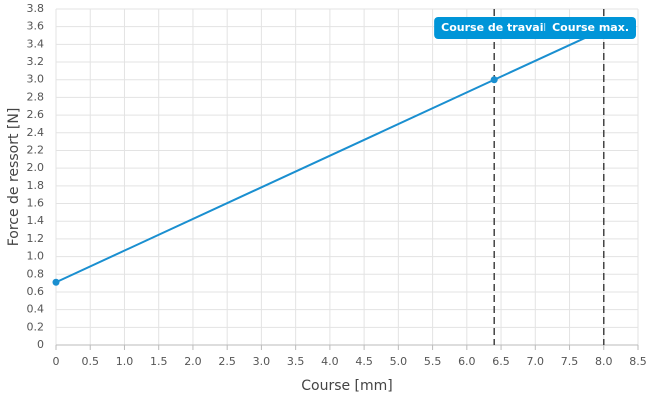 This screenshot has width=650, height=400. What do you see at coordinates (36, 256) in the screenshot?
I see `y-tick-label: 1.0` at bounding box center [36, 256].